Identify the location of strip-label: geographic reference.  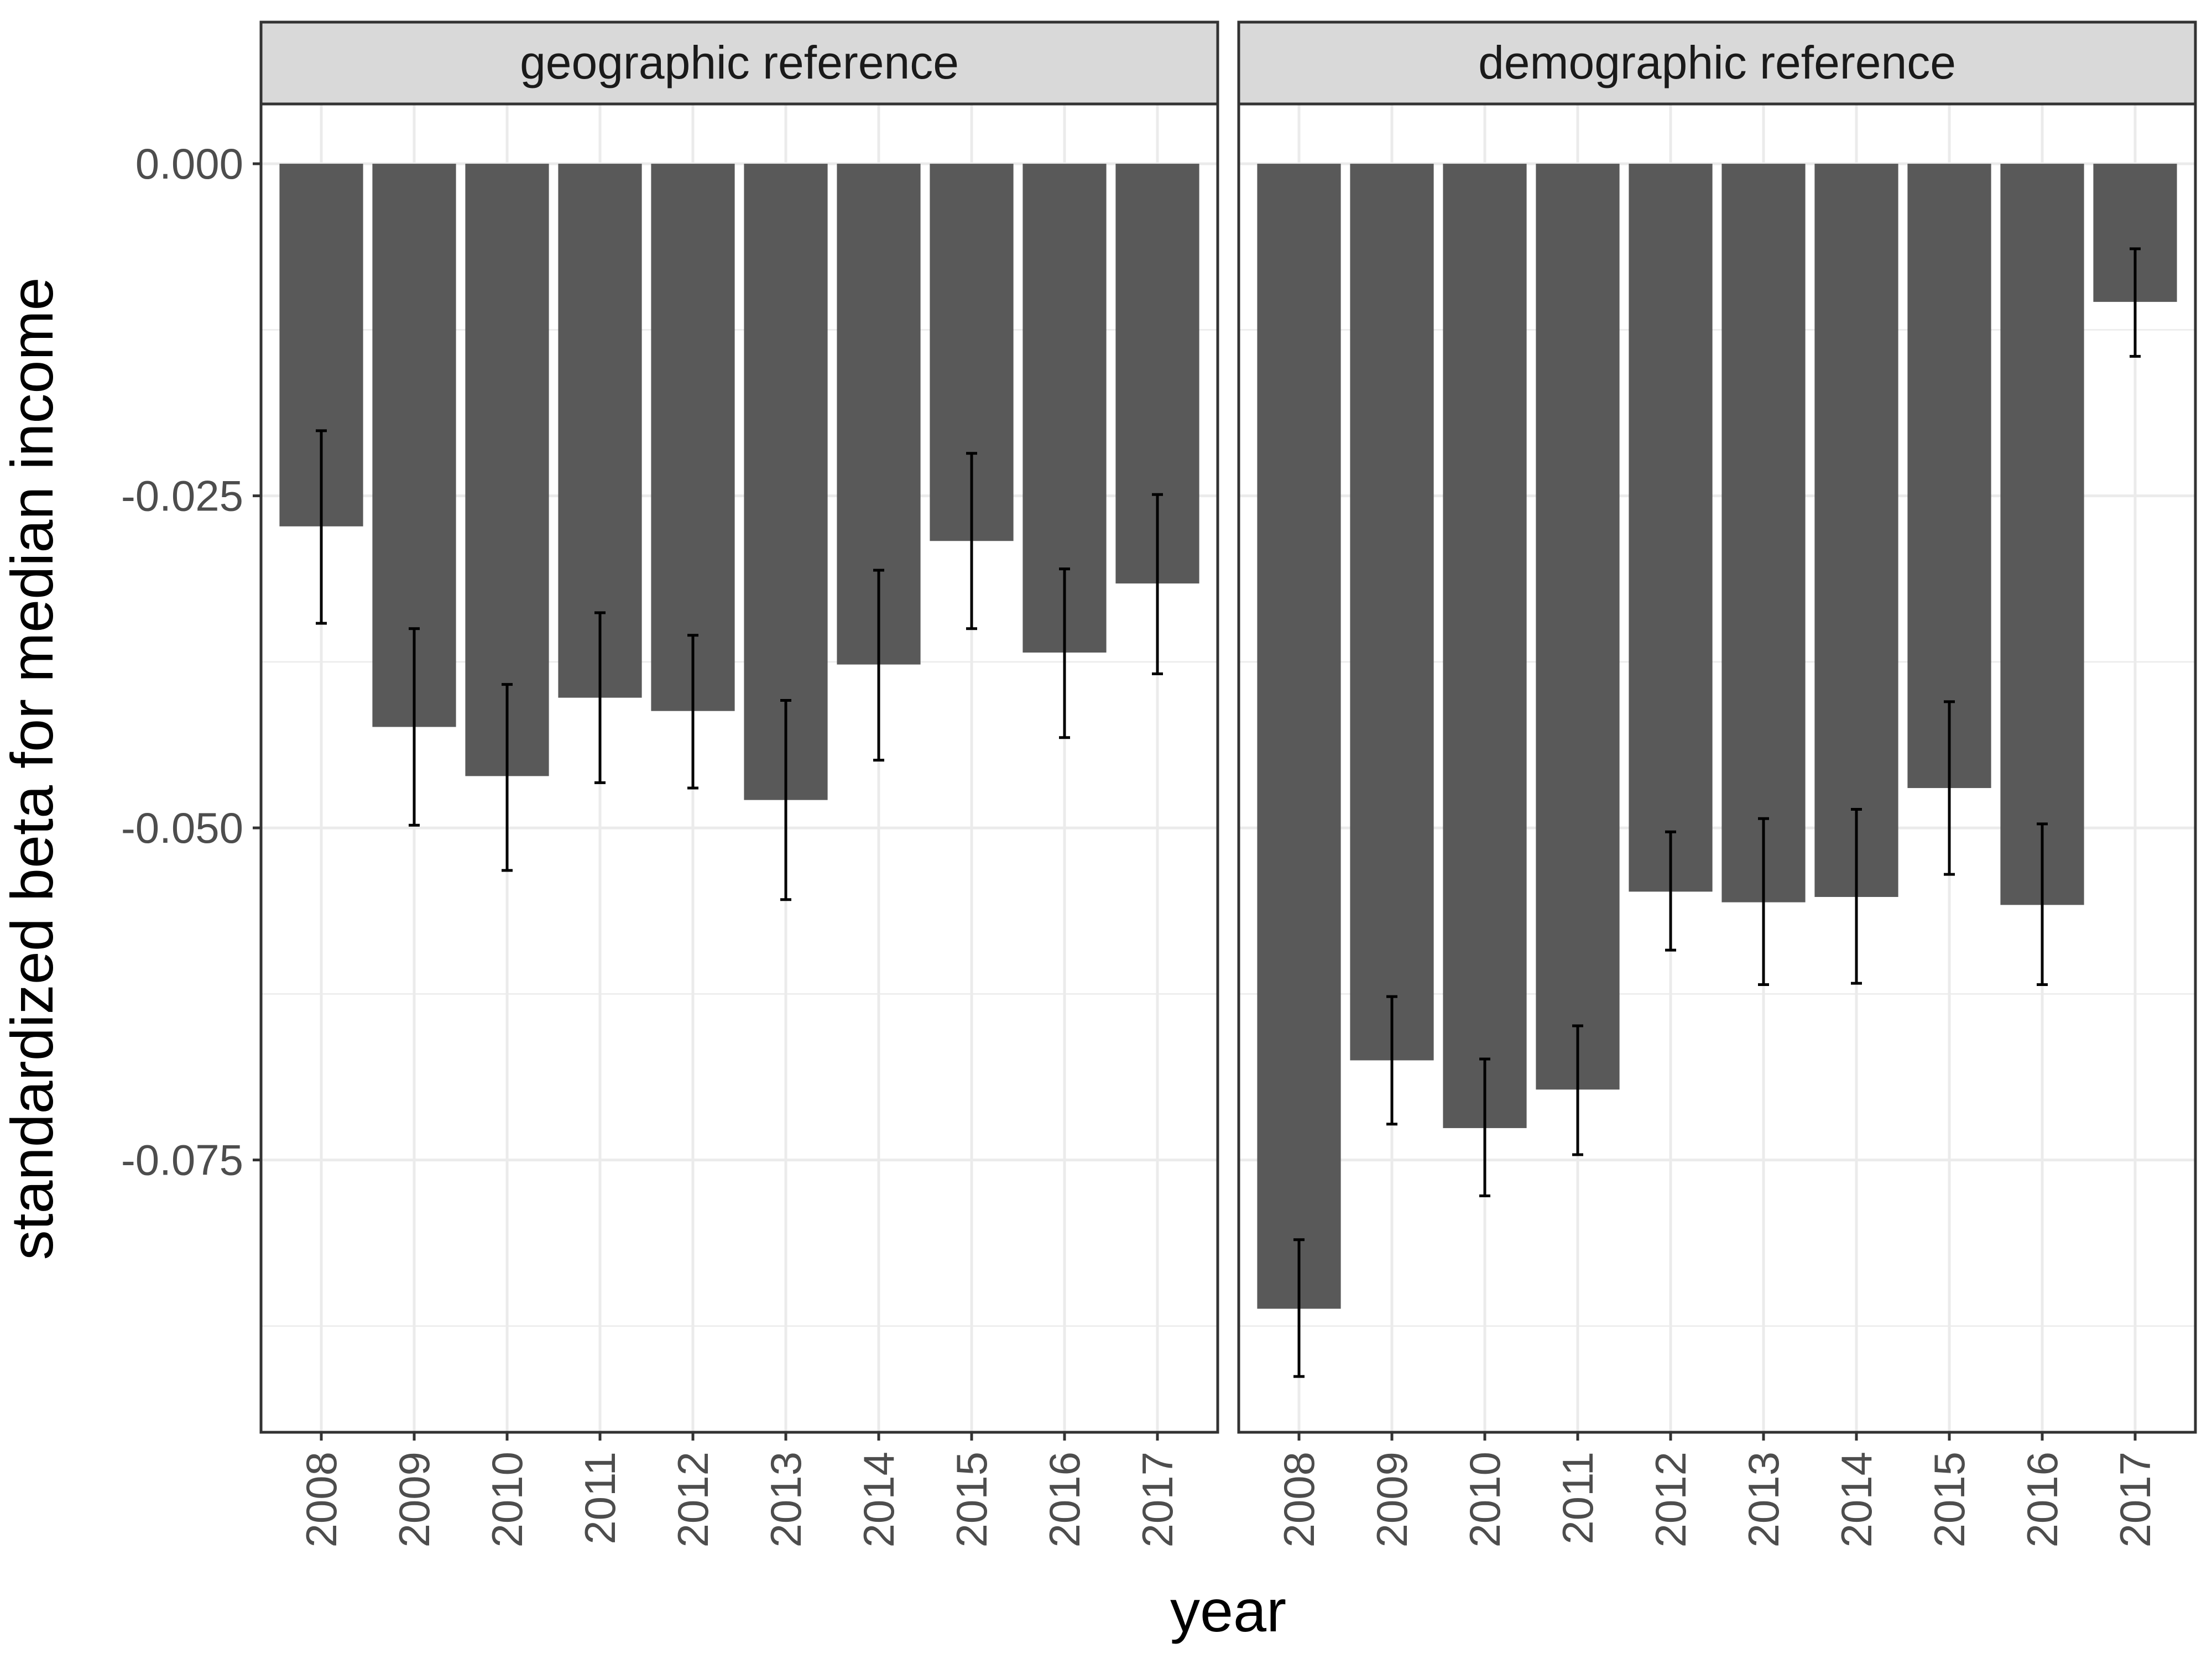
(740, 62).